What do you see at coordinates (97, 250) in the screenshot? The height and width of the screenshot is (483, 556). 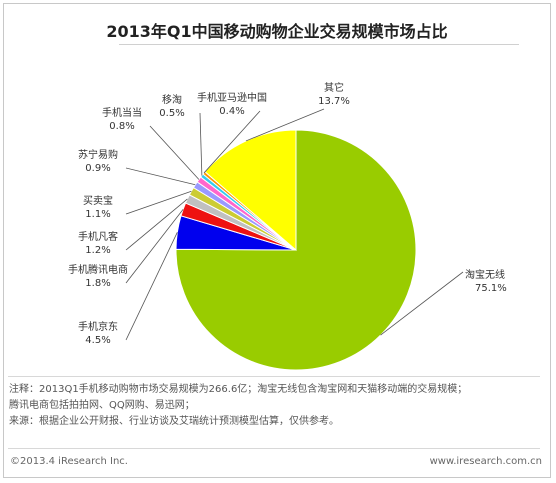 I see `slice-value-label: 1.2%` at bounding box center [97, 250].